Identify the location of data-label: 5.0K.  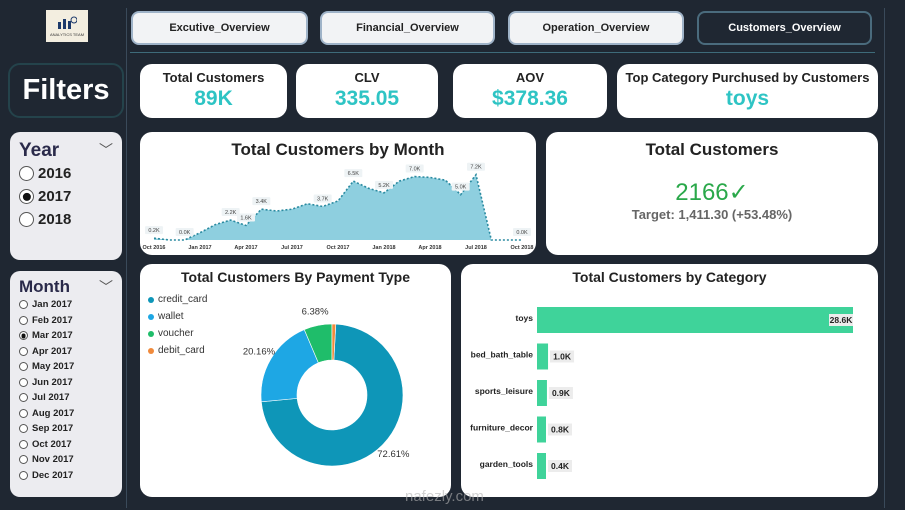
(460, 186).